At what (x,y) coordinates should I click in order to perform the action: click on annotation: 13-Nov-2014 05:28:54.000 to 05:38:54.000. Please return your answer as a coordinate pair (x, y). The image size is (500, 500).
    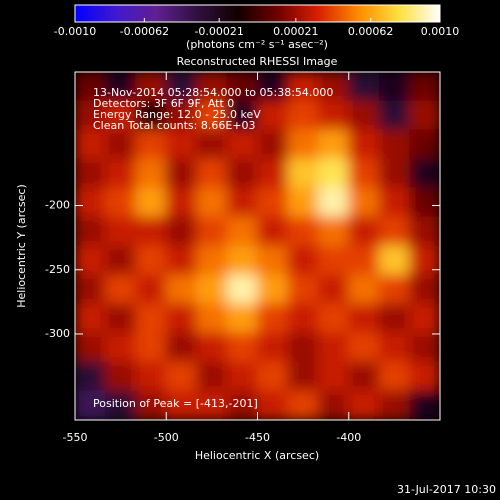
    Looking at the image, I should click on (213, 92).